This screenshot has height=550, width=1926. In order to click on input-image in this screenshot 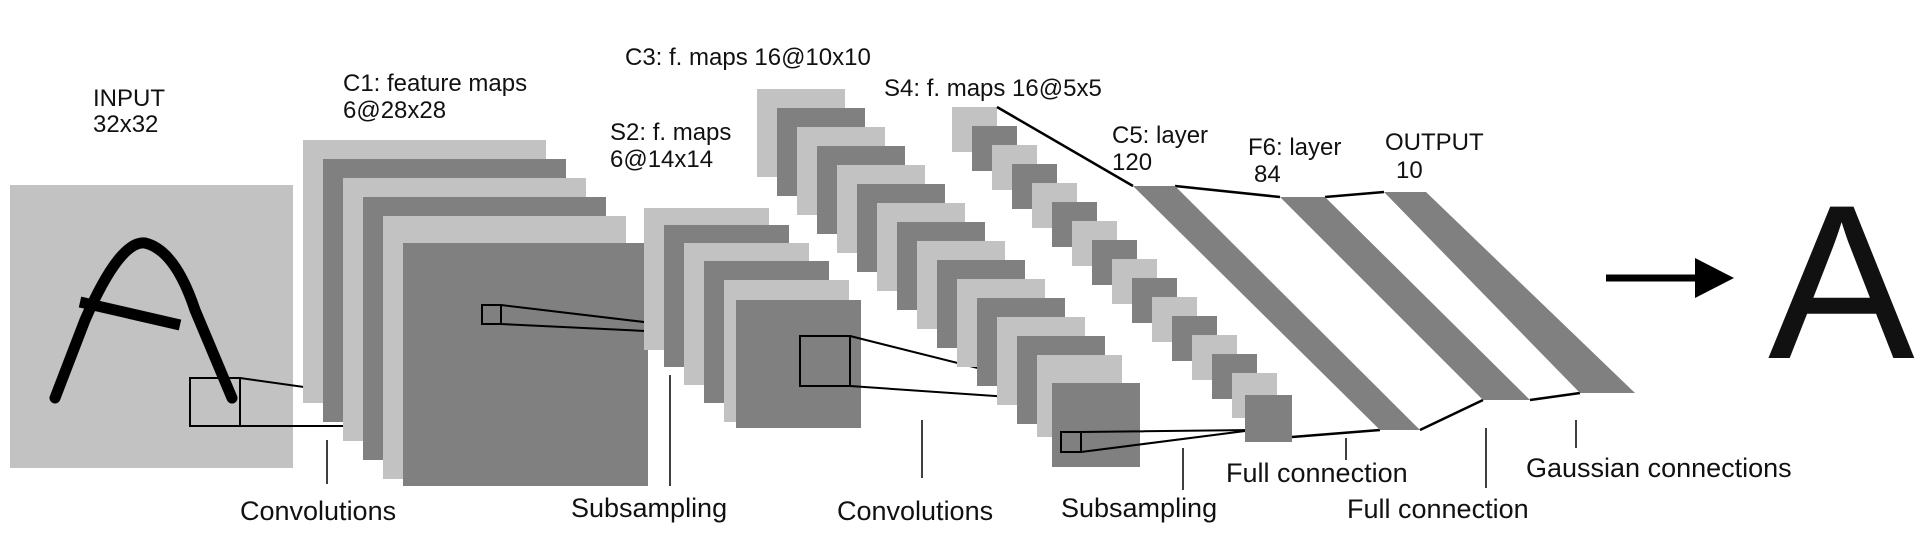, I will do `click(151, 326)`.